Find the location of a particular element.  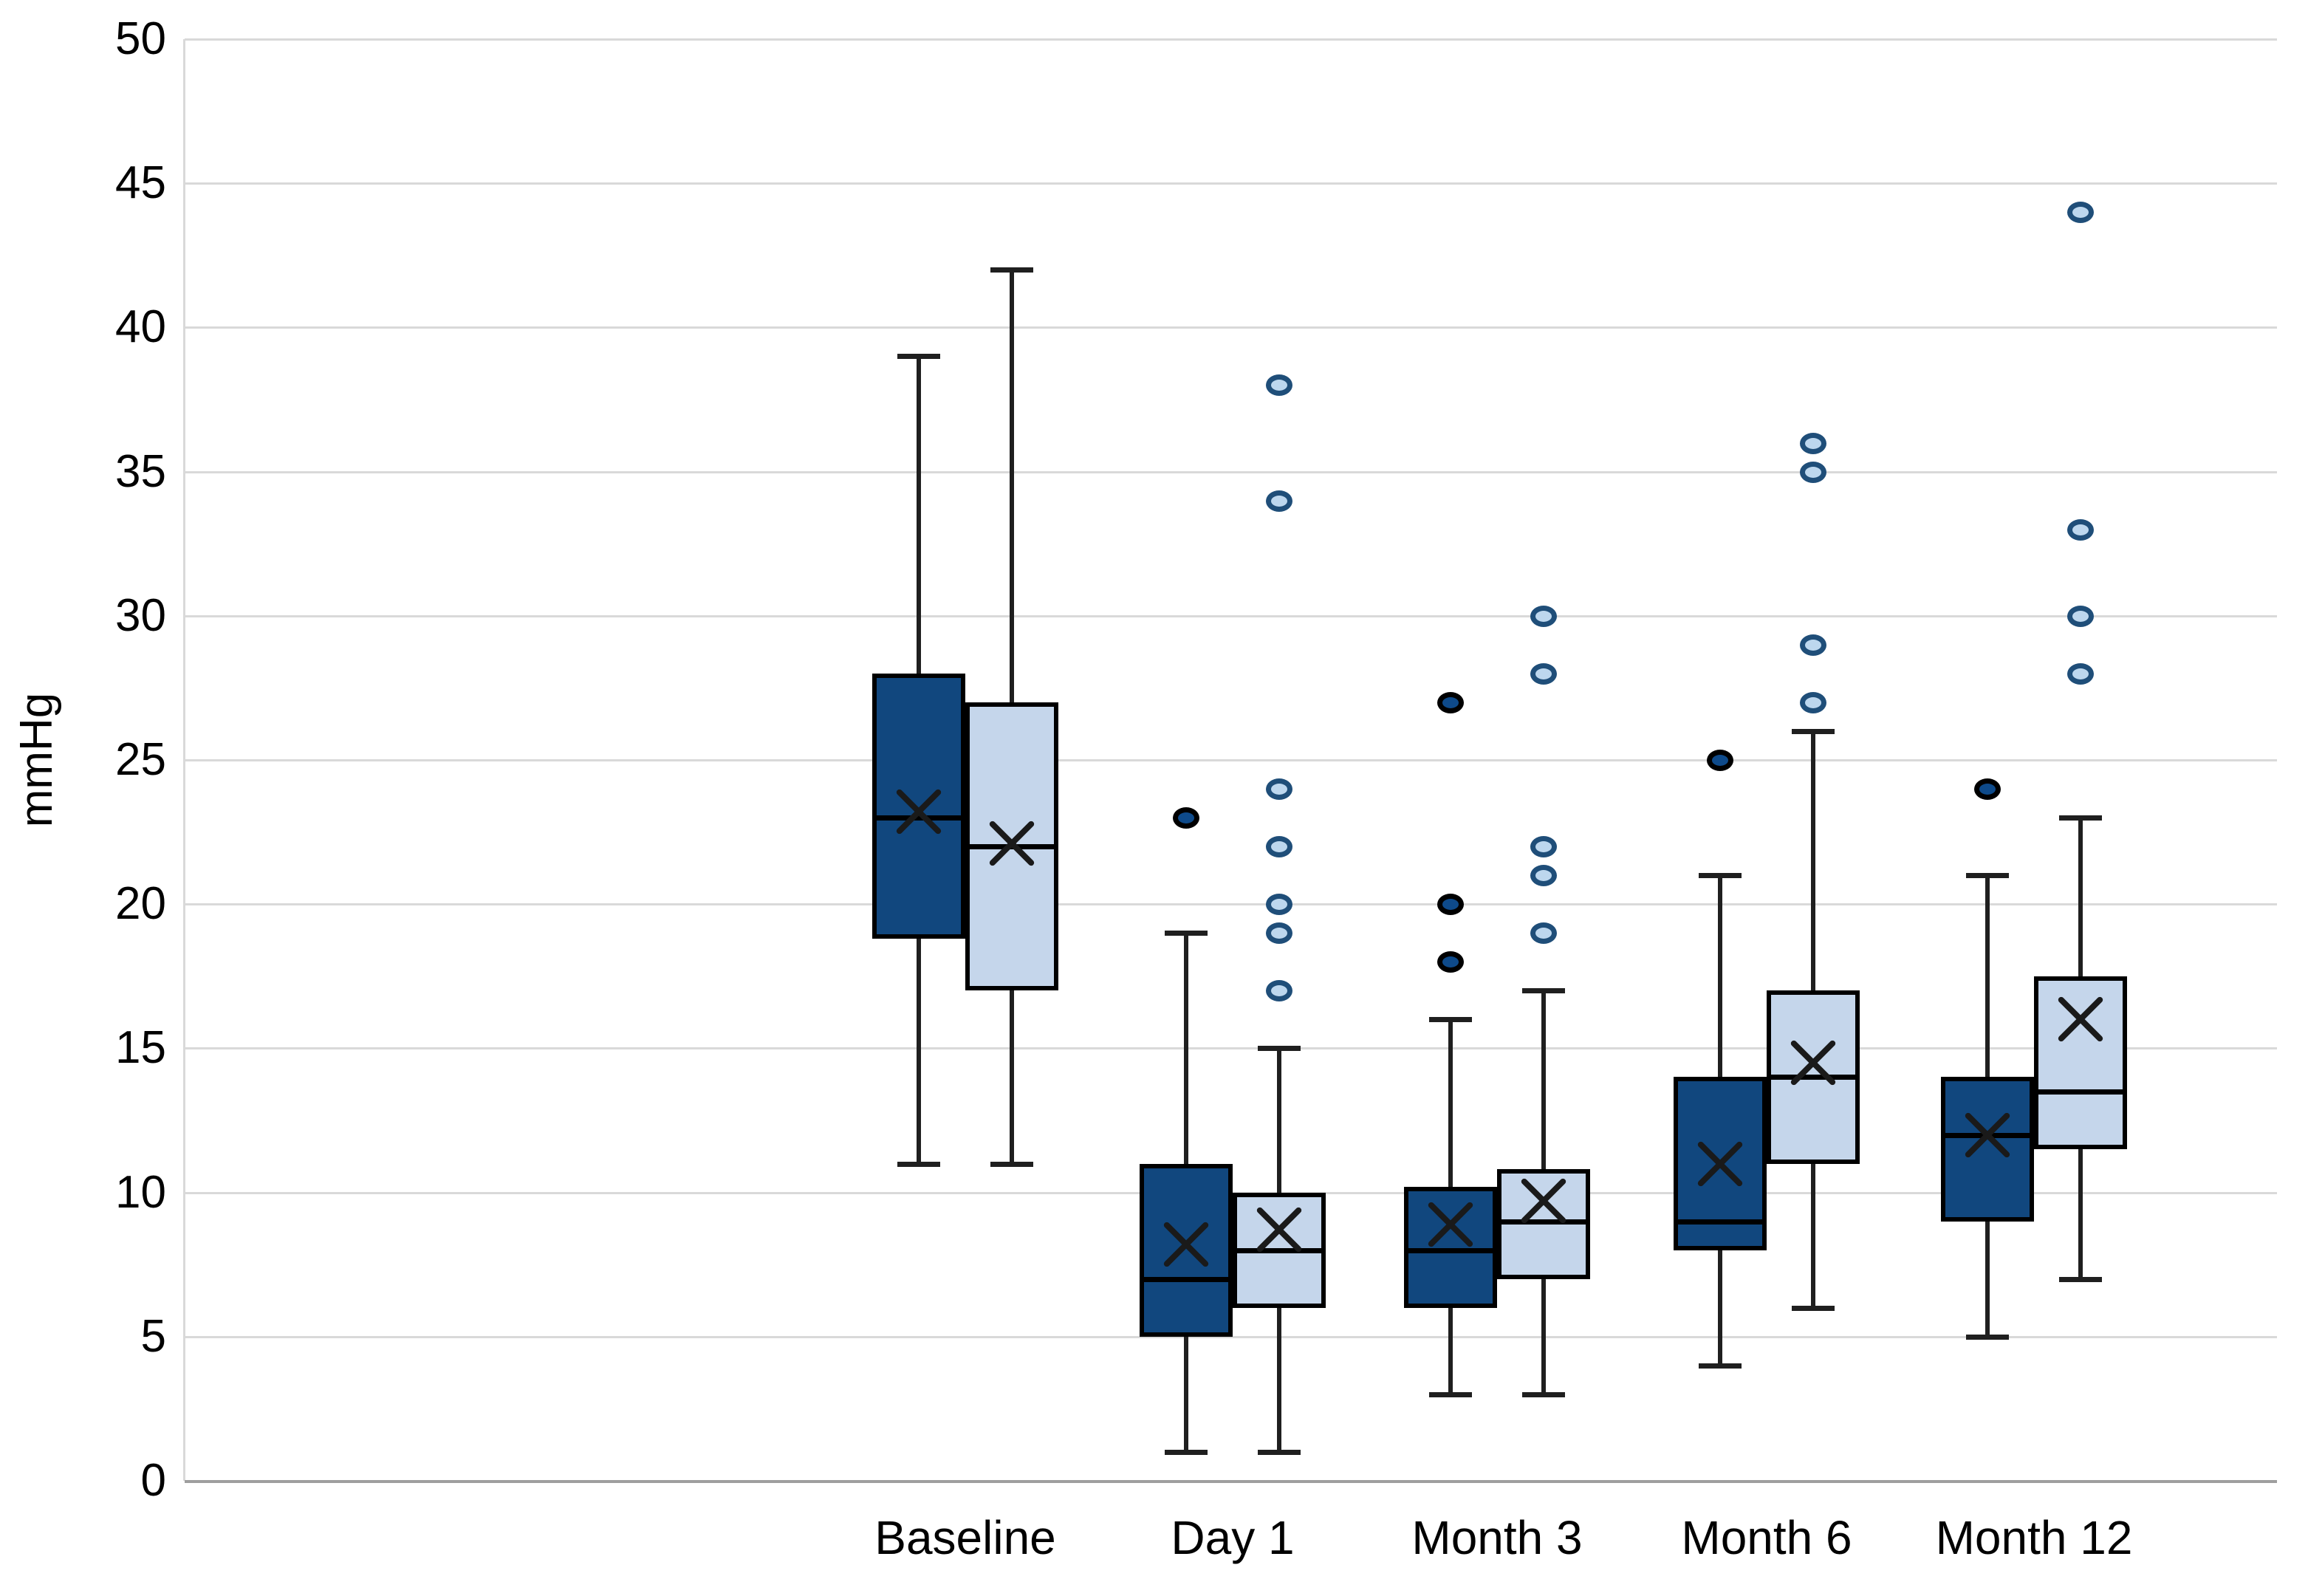

y-tick-label-40: 40 is located at coordinates (140, 327).